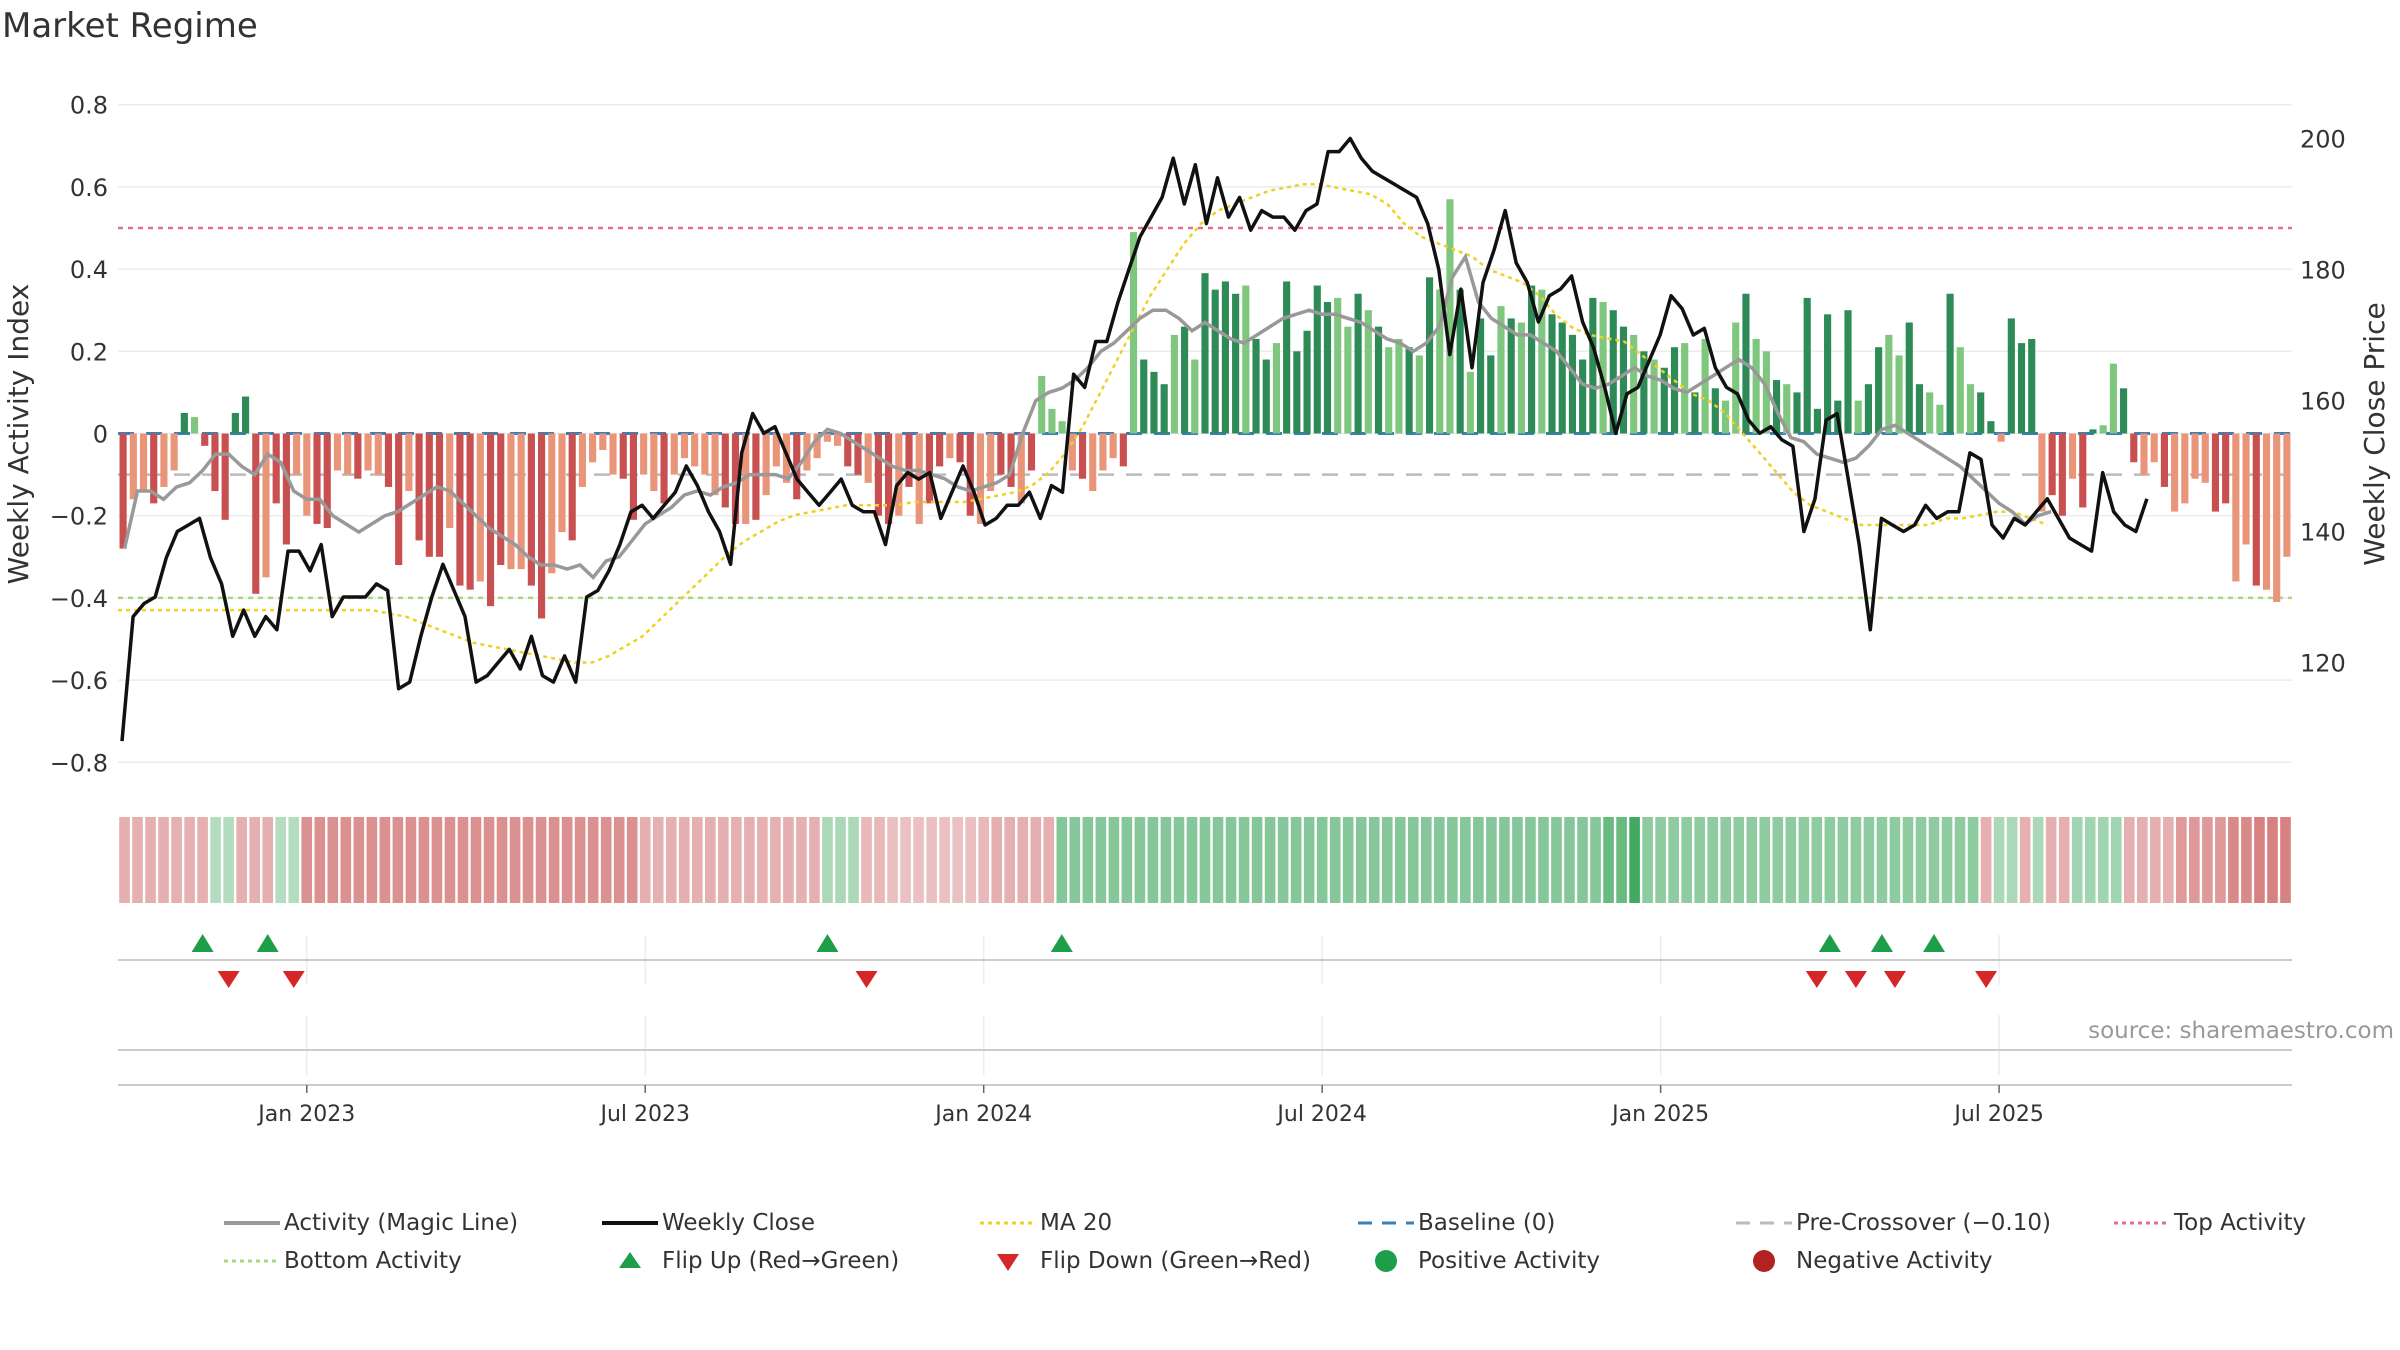 Image resolution: width=2400 pixels, height=1350 pixels. What do you see at coordinates (2241, 1031) in the screenshot?
I see `source-note: source: sharemaestro.com` at bounding box center [2241, 1031].